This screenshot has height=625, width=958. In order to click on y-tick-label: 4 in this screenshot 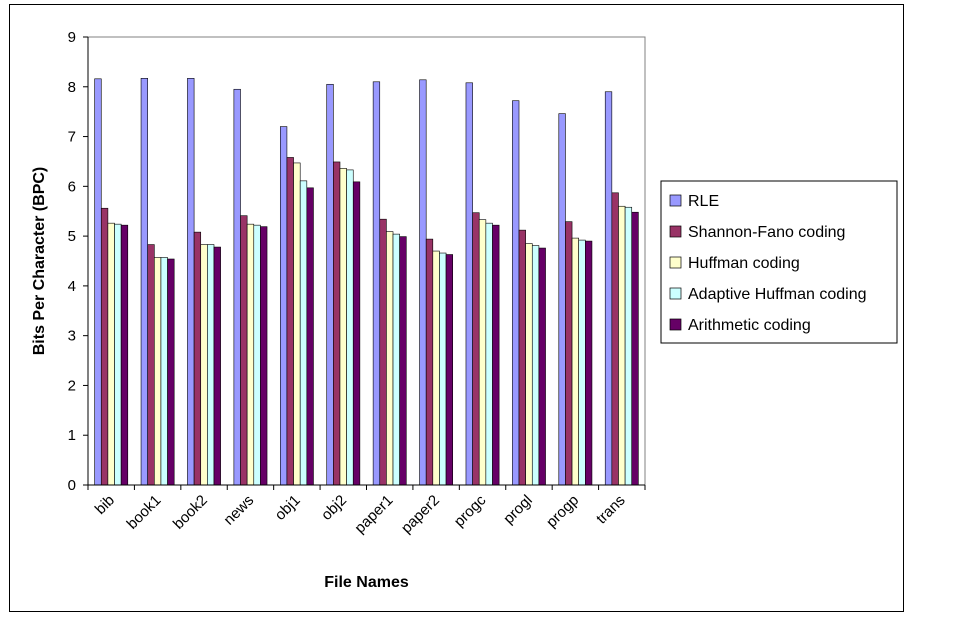, I will do `click(72, 286)`.